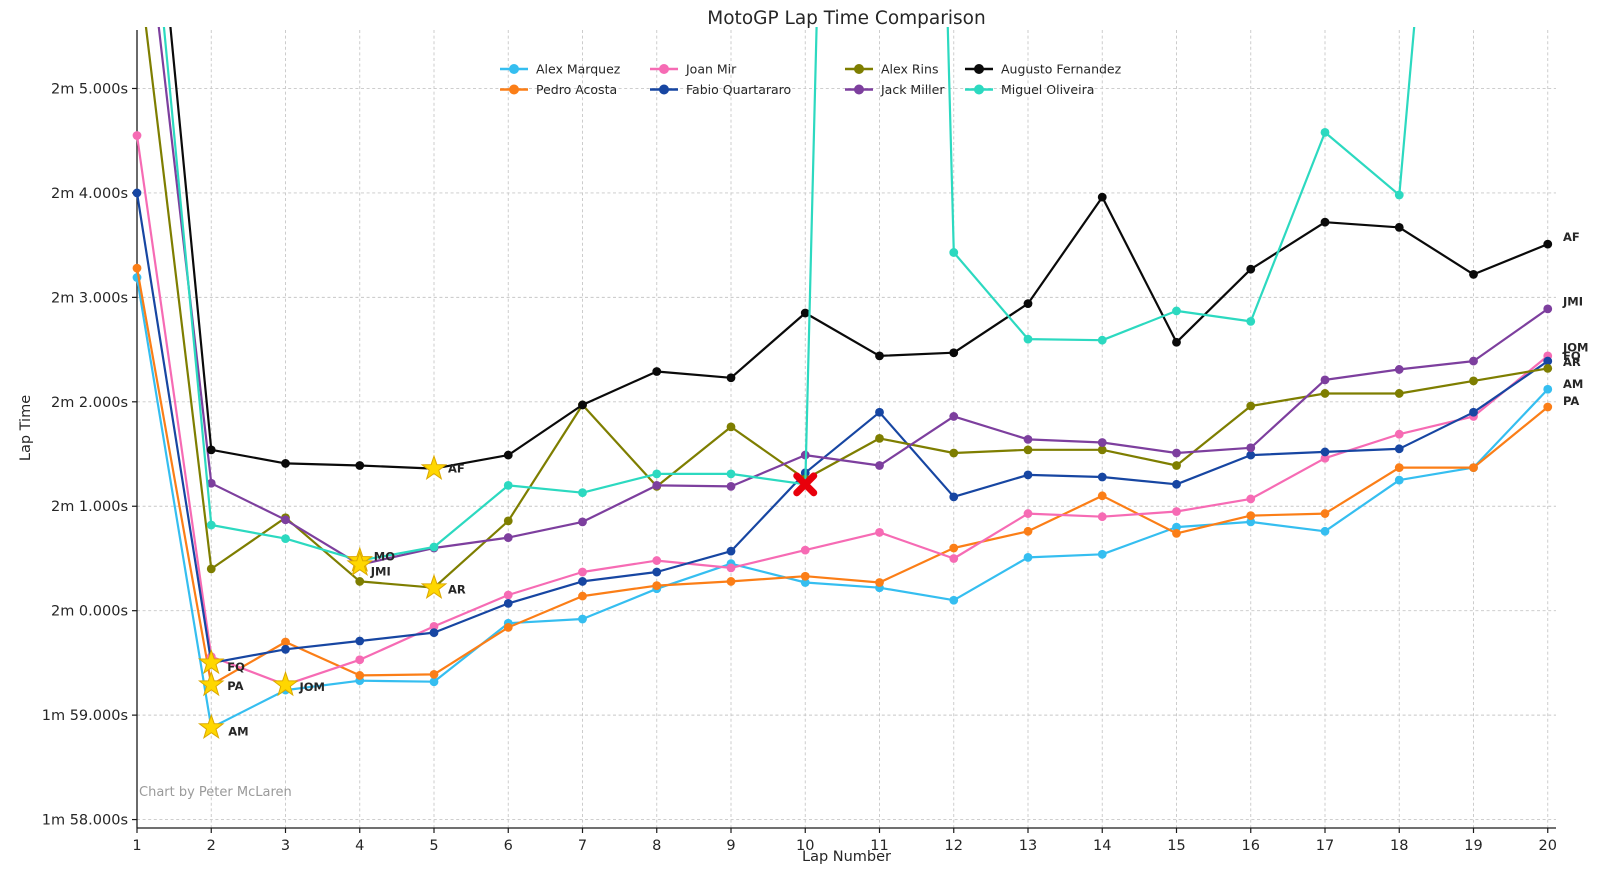 The width and height of the screenshot is (1600, 894). I want to click on y-axis-title: Lap Time, so click(26, 428).